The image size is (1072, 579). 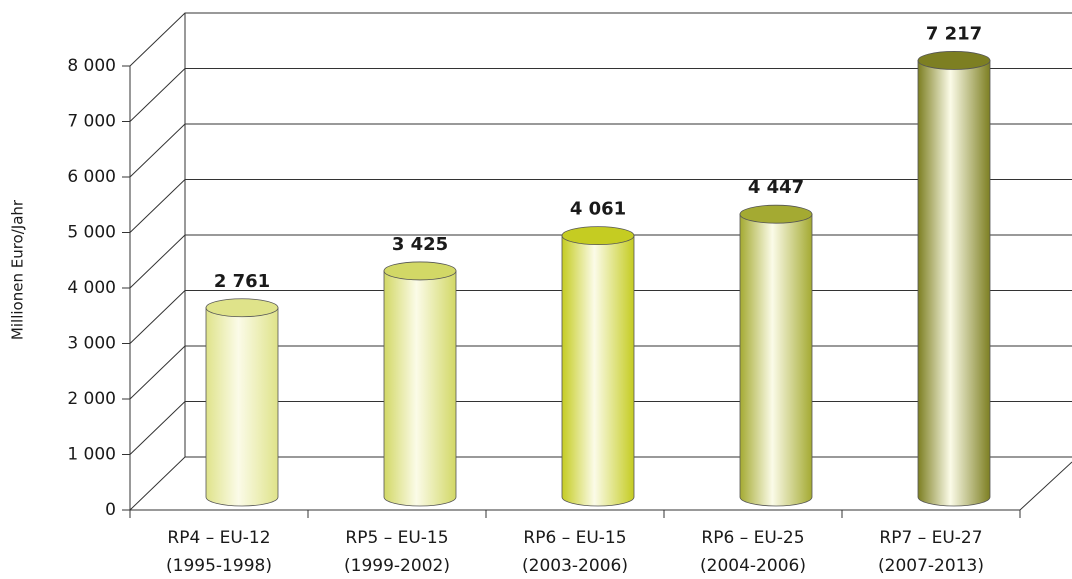 What do you see at coordinates (776, 187) in the screenshot?
I see `value-label: 4 447` at bounding box center [776, 187].